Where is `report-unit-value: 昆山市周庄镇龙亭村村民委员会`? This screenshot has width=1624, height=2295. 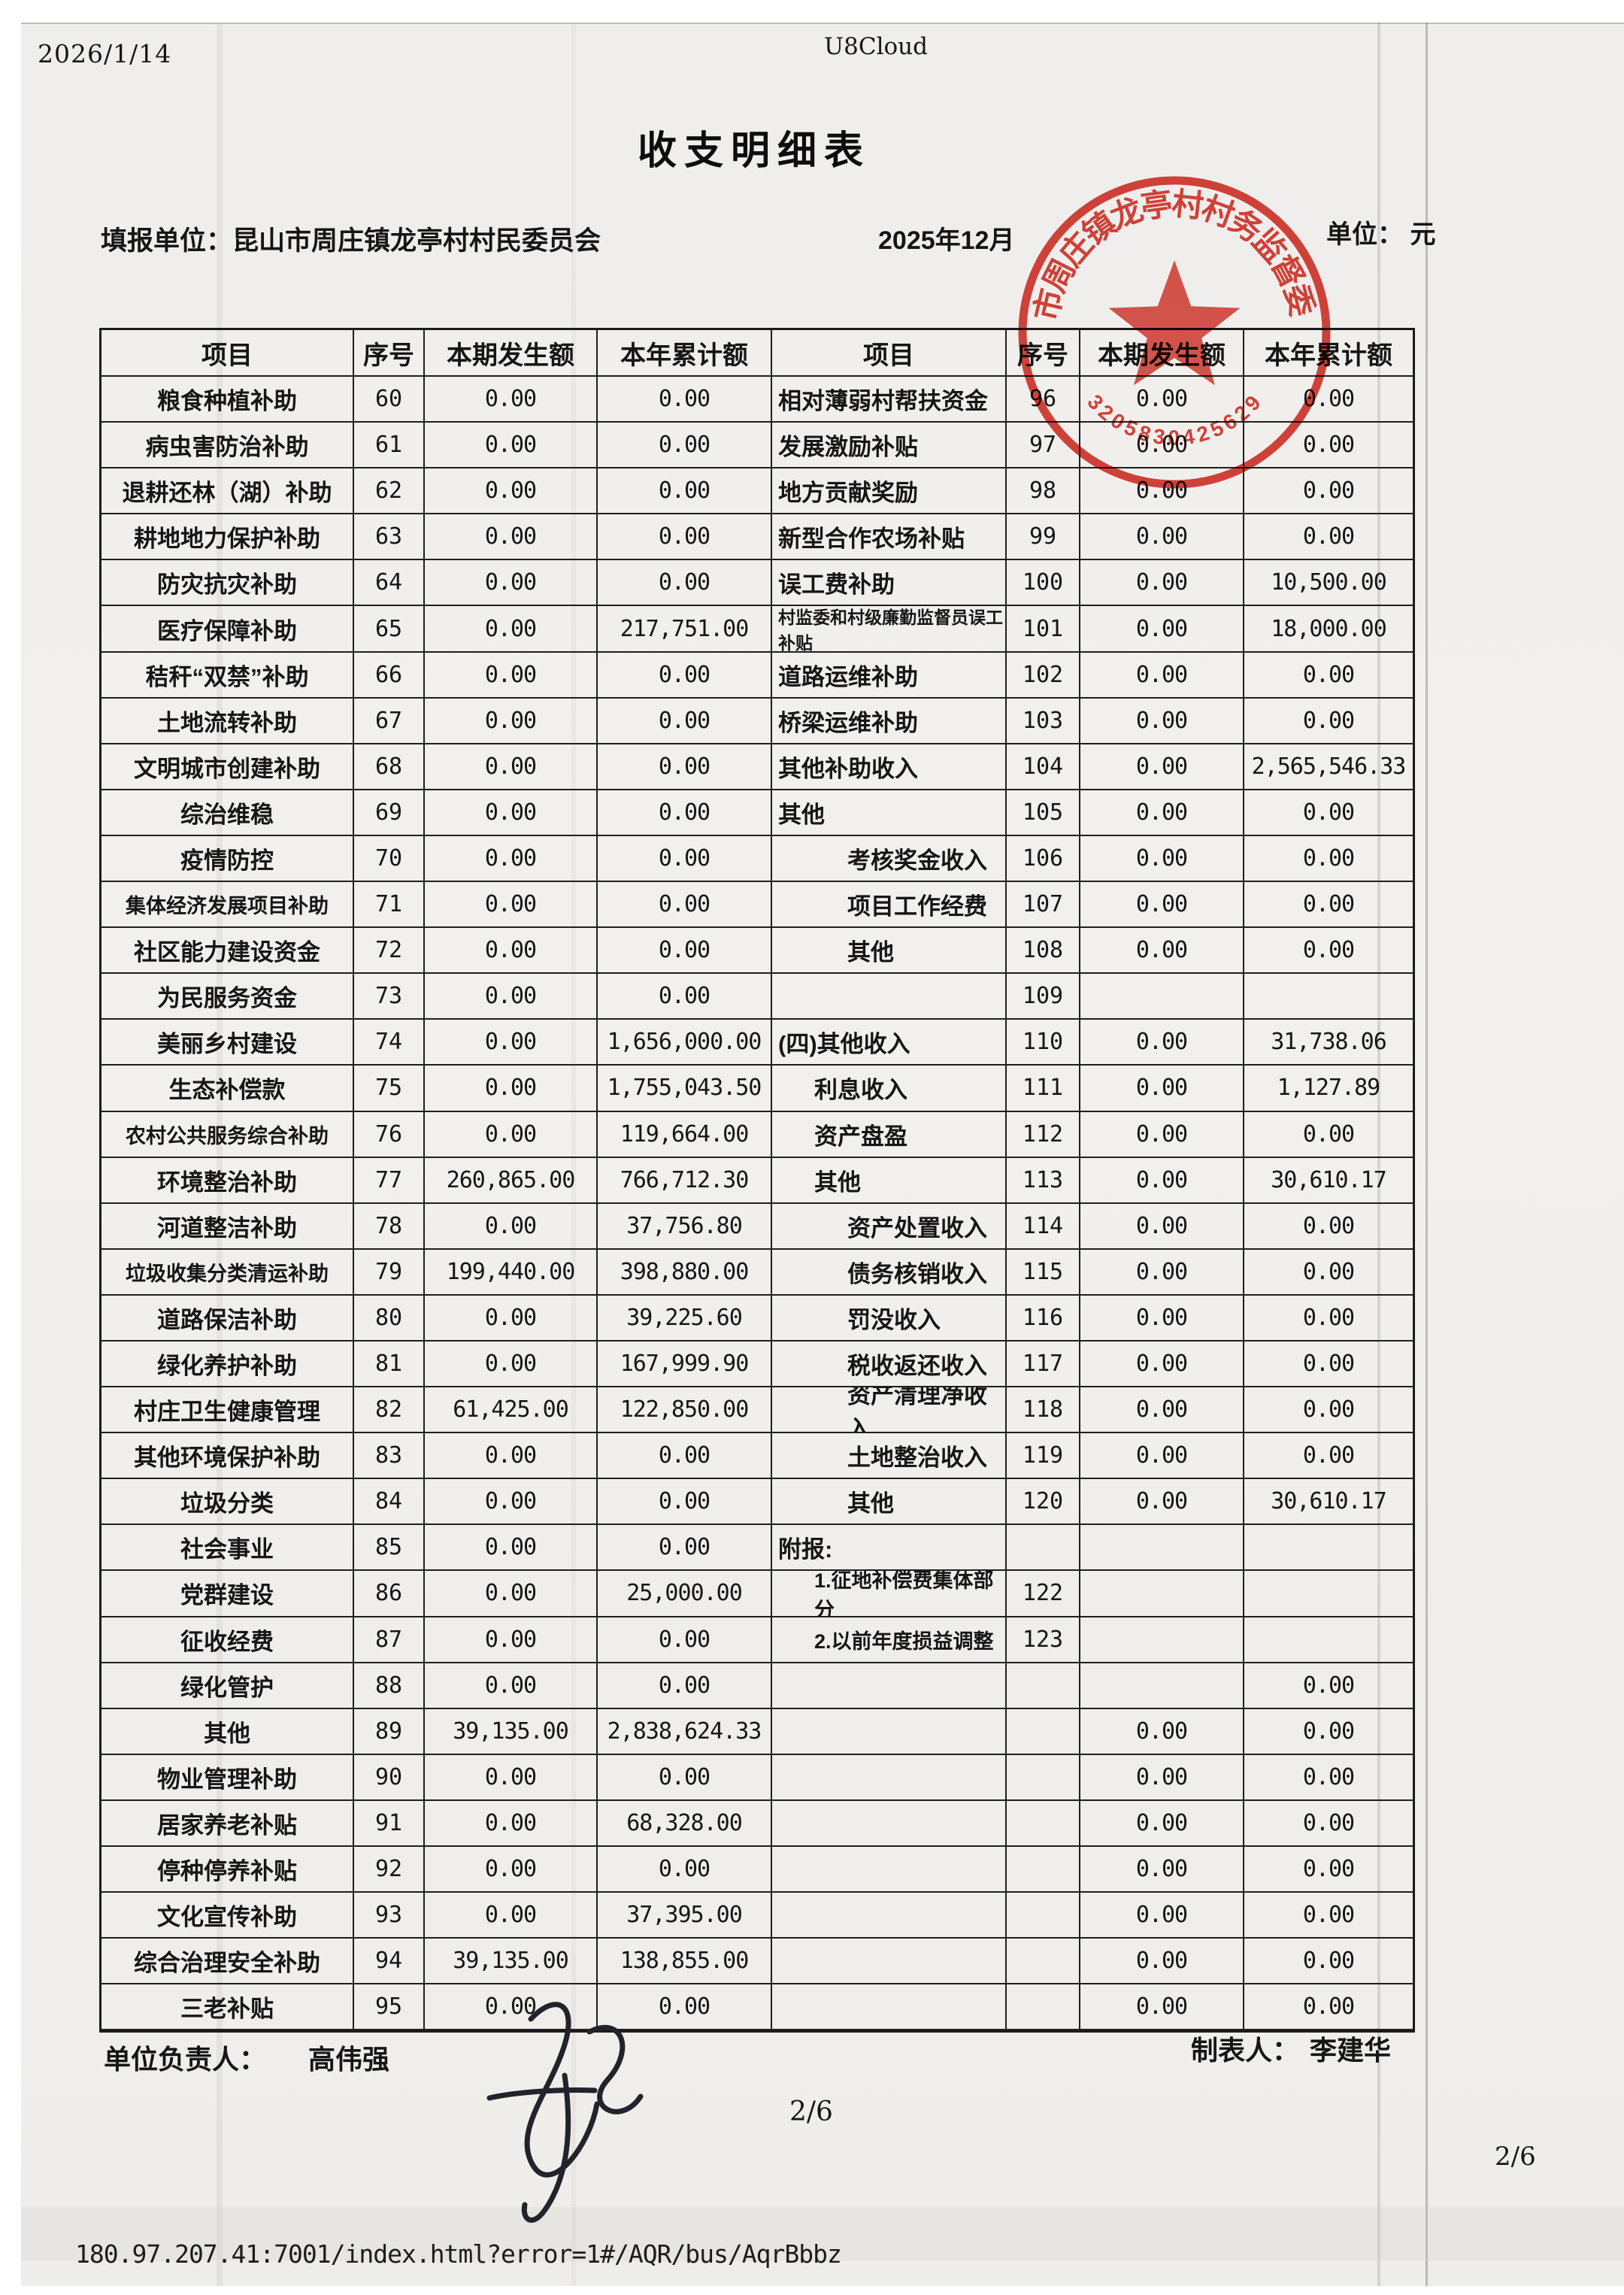
report-unit-value: 昆山市周庄镇龙亭村村民委员会 is located at coordinates (416, 241).